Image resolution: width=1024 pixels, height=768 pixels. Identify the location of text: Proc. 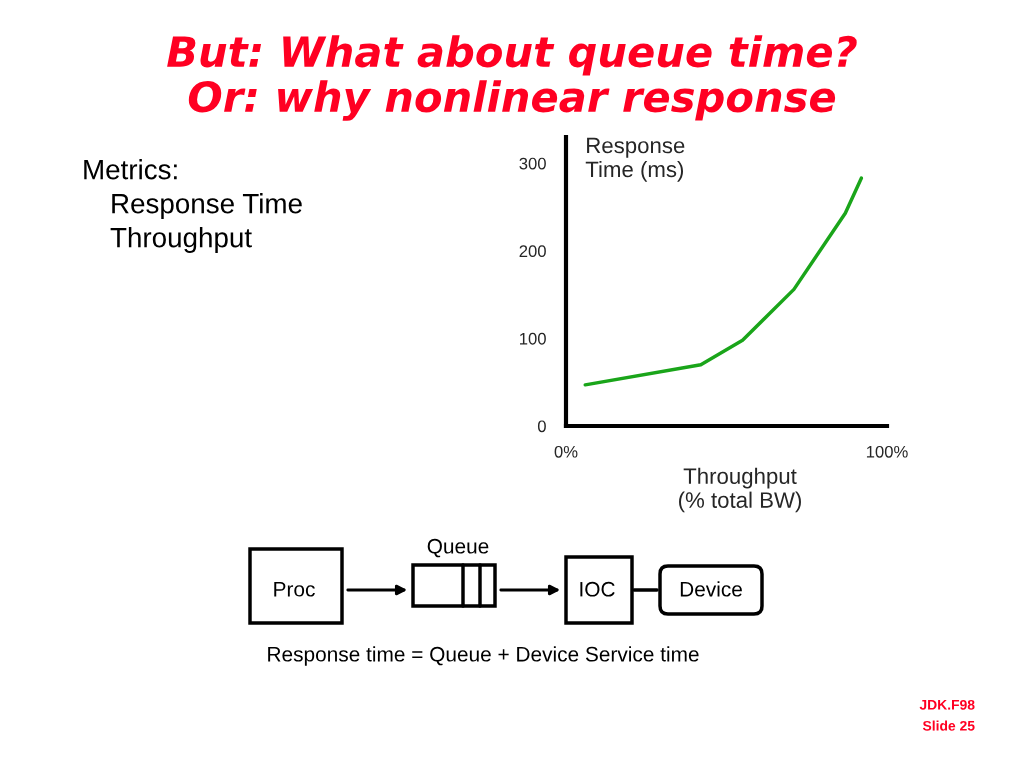
(294, 589).